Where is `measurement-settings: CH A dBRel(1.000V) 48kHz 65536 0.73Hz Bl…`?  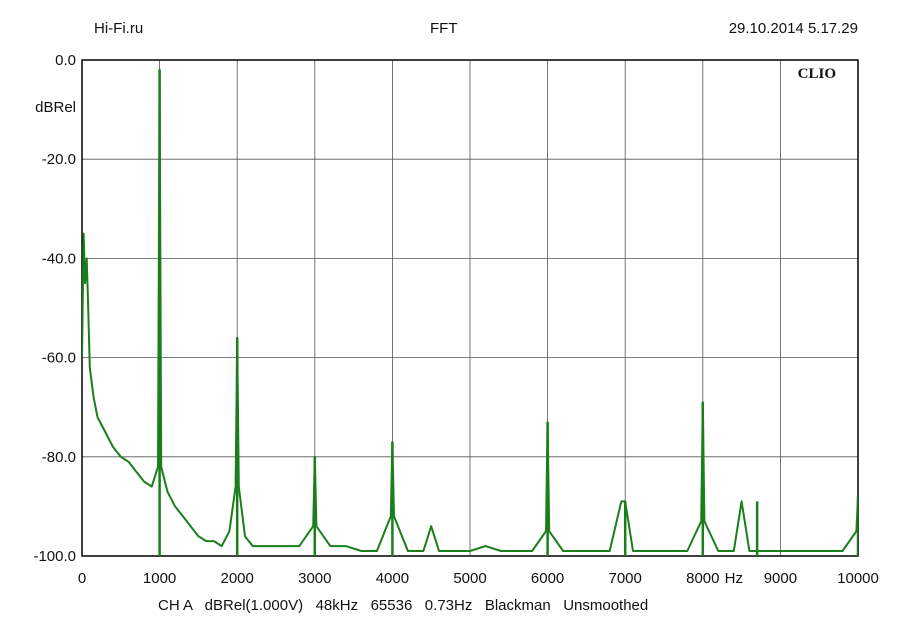
measurement-settings: CH A dBRel(1.000V) 48kHz 65536 0.73Hz Bl… is located at coordinates (403, 605).